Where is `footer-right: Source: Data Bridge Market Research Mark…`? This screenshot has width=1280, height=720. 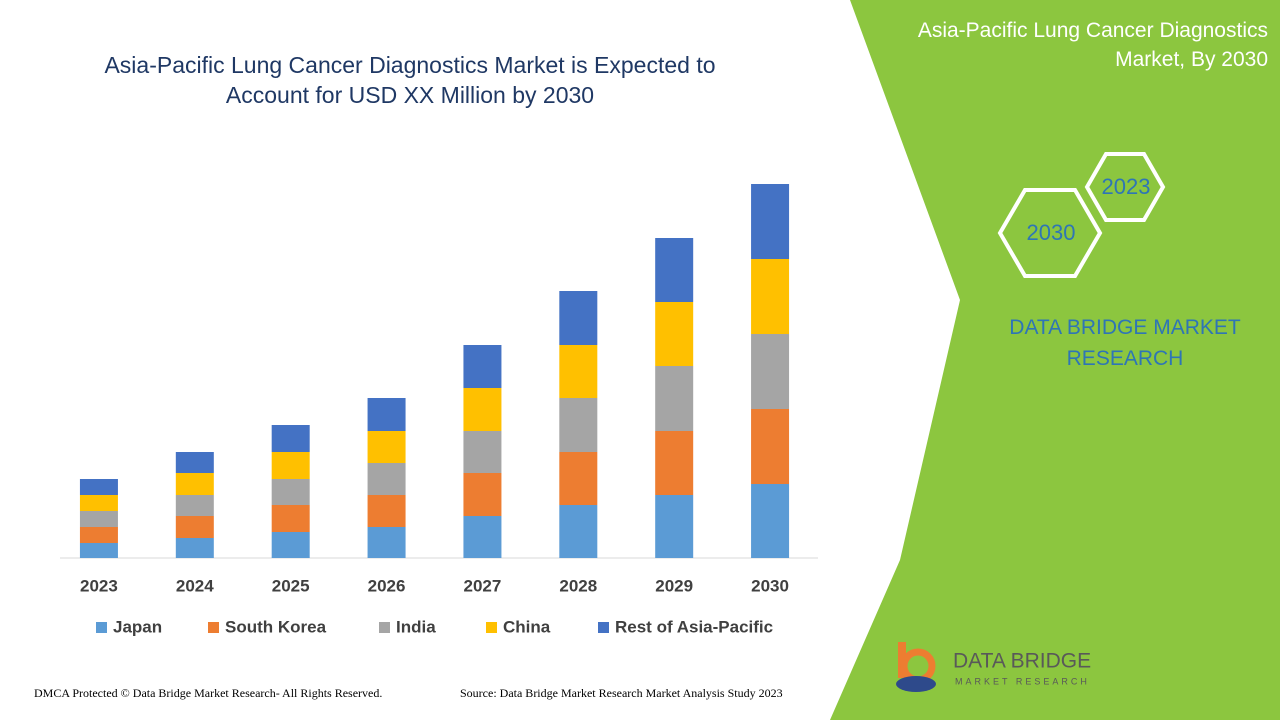 footer-right: Source: Data Bridge Market Research Mark… is located at coordinates (621, 693).